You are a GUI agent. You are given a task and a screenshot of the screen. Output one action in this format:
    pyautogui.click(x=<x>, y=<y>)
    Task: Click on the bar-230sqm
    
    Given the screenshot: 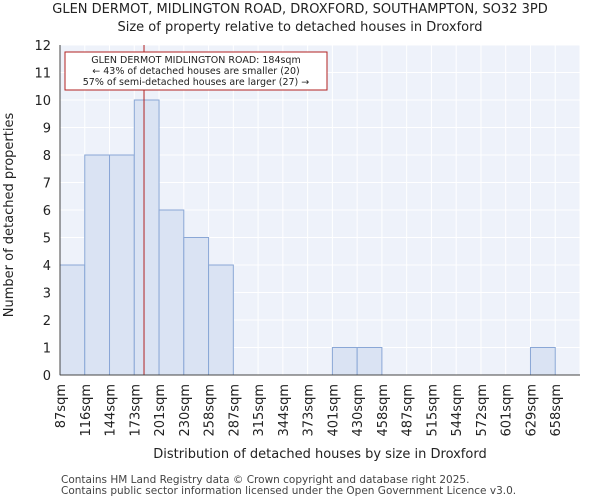 What is the action you would take?
    pyautogui.click(x=196, y=306)
    